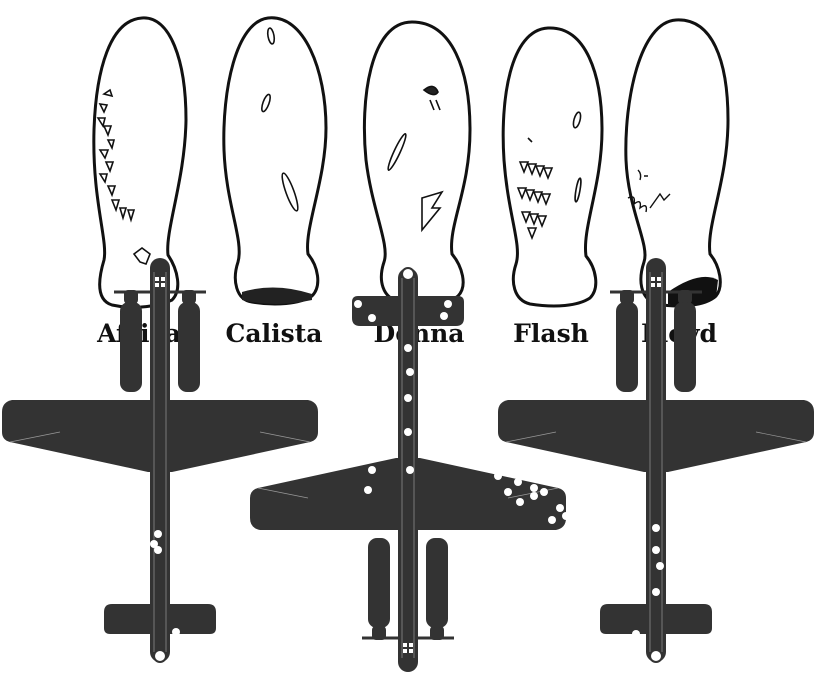 The image size is (818, 678). What do you see at coordinates (551, 333) in the screenshot?
I see `manatee-label-flash: Flash` at bounding box center [551, 333].